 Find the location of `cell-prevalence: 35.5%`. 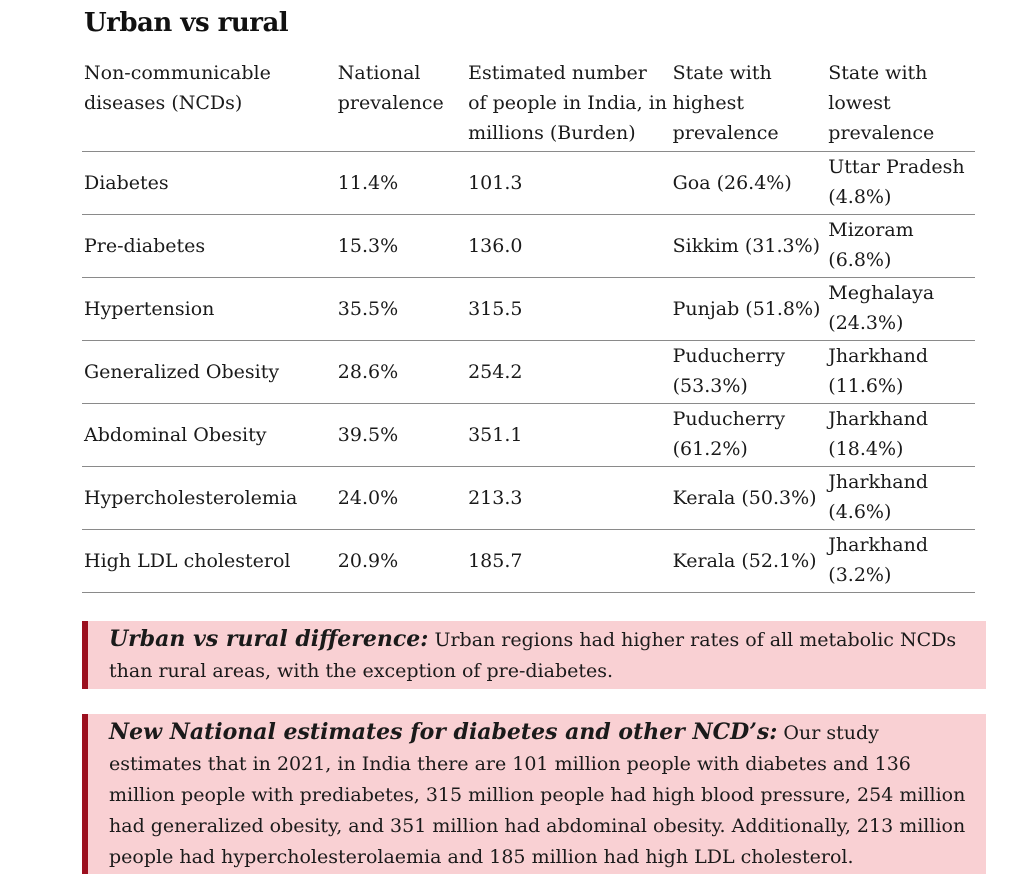

cell-prevalence: 35.5% is located at coordinates (401, 309).